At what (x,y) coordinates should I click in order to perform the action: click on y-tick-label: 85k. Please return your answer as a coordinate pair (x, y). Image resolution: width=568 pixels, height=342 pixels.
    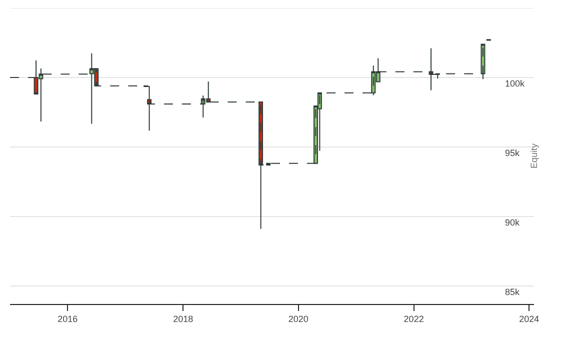
    Looking at the image, I should click on (512, 292).